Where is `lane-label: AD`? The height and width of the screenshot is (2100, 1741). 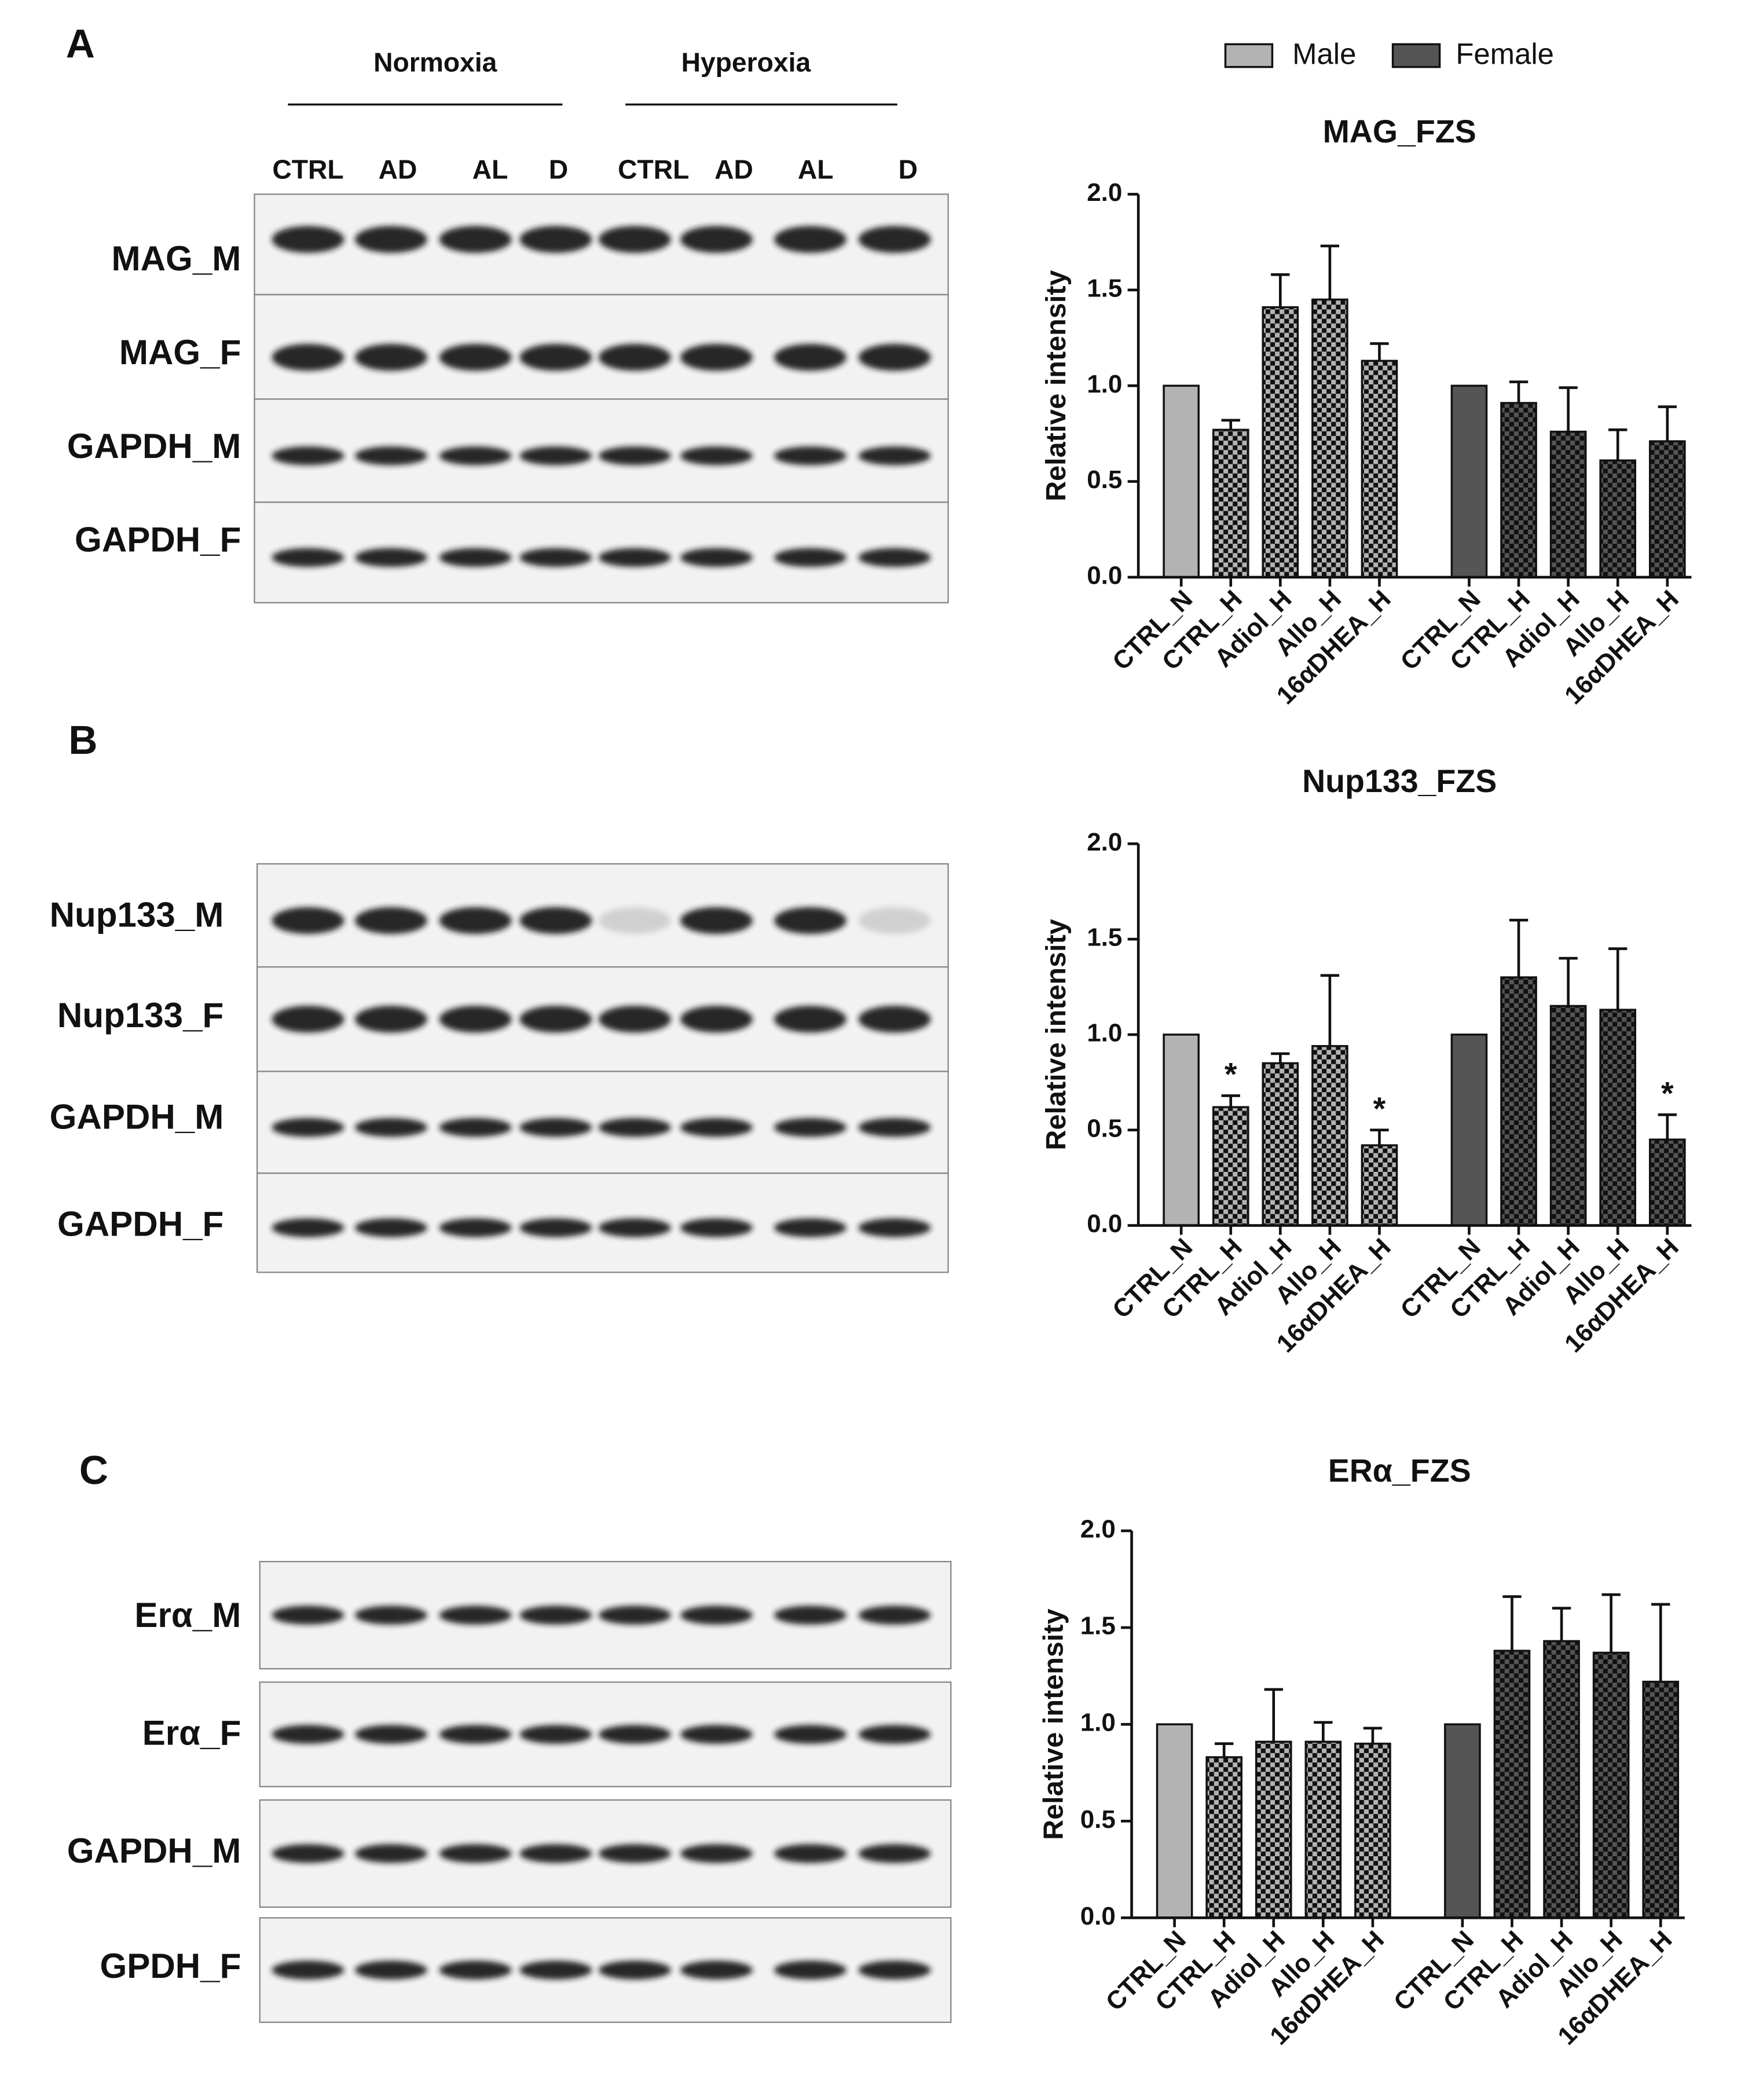
lane-label: AD is located at coordinates (398, 169).